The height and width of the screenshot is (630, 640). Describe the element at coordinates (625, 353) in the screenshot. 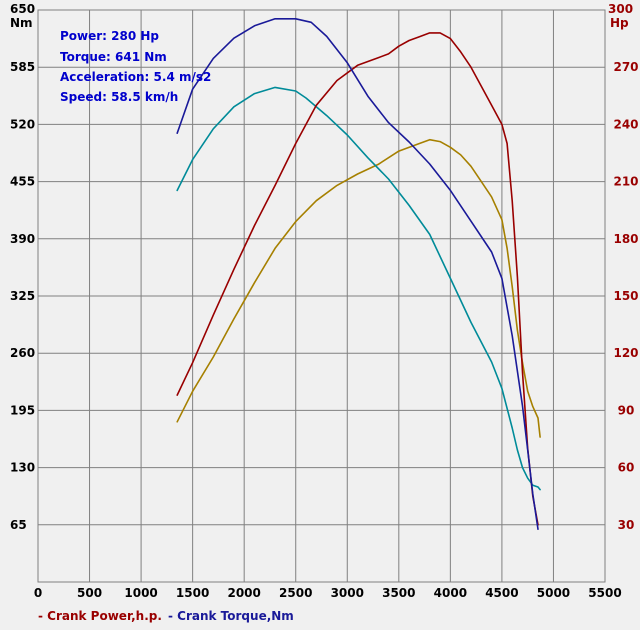

I see `y-right-tick-label: 120` at that location.